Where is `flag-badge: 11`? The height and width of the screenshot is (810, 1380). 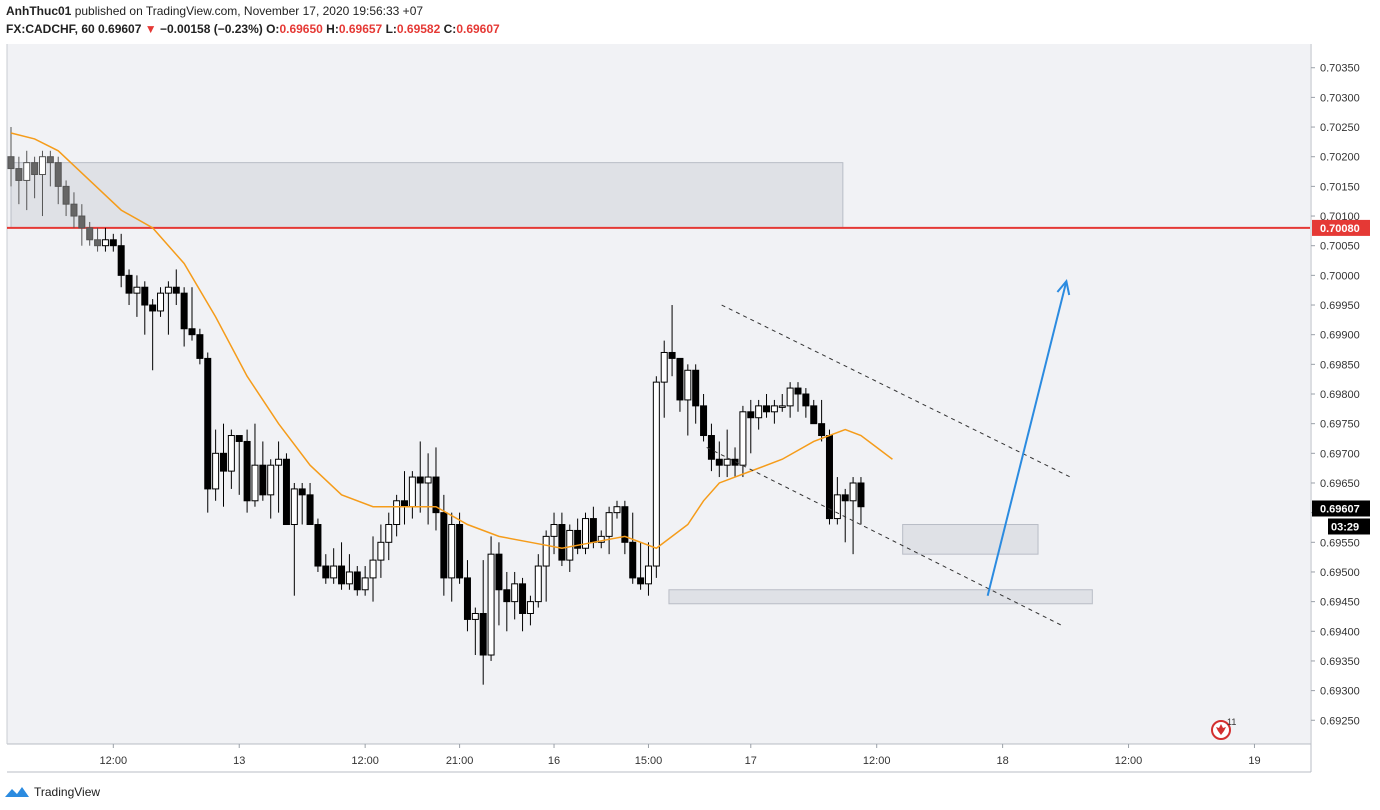 flag-badge: 11 is located at coordinates (1223, 728).